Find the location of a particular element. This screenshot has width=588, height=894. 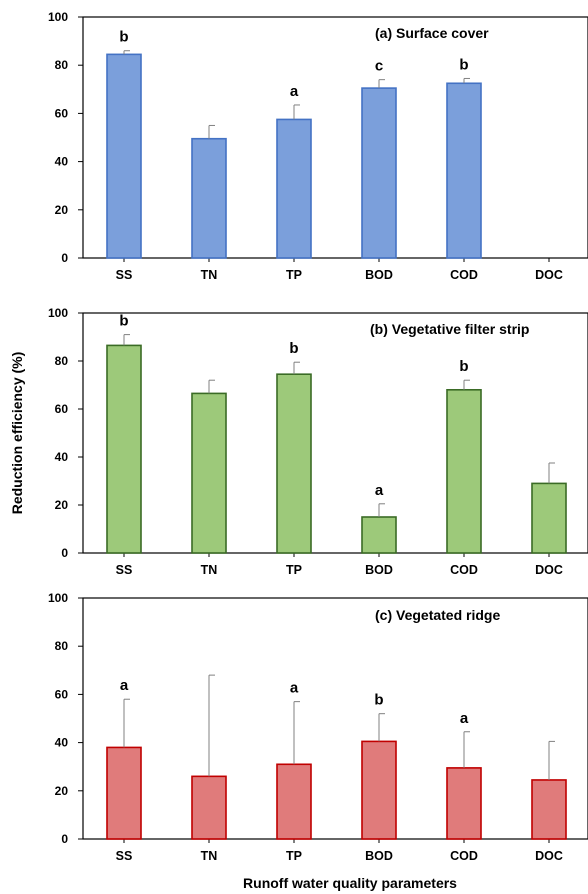

significance-letter: c is located at coordinates (379, 66).